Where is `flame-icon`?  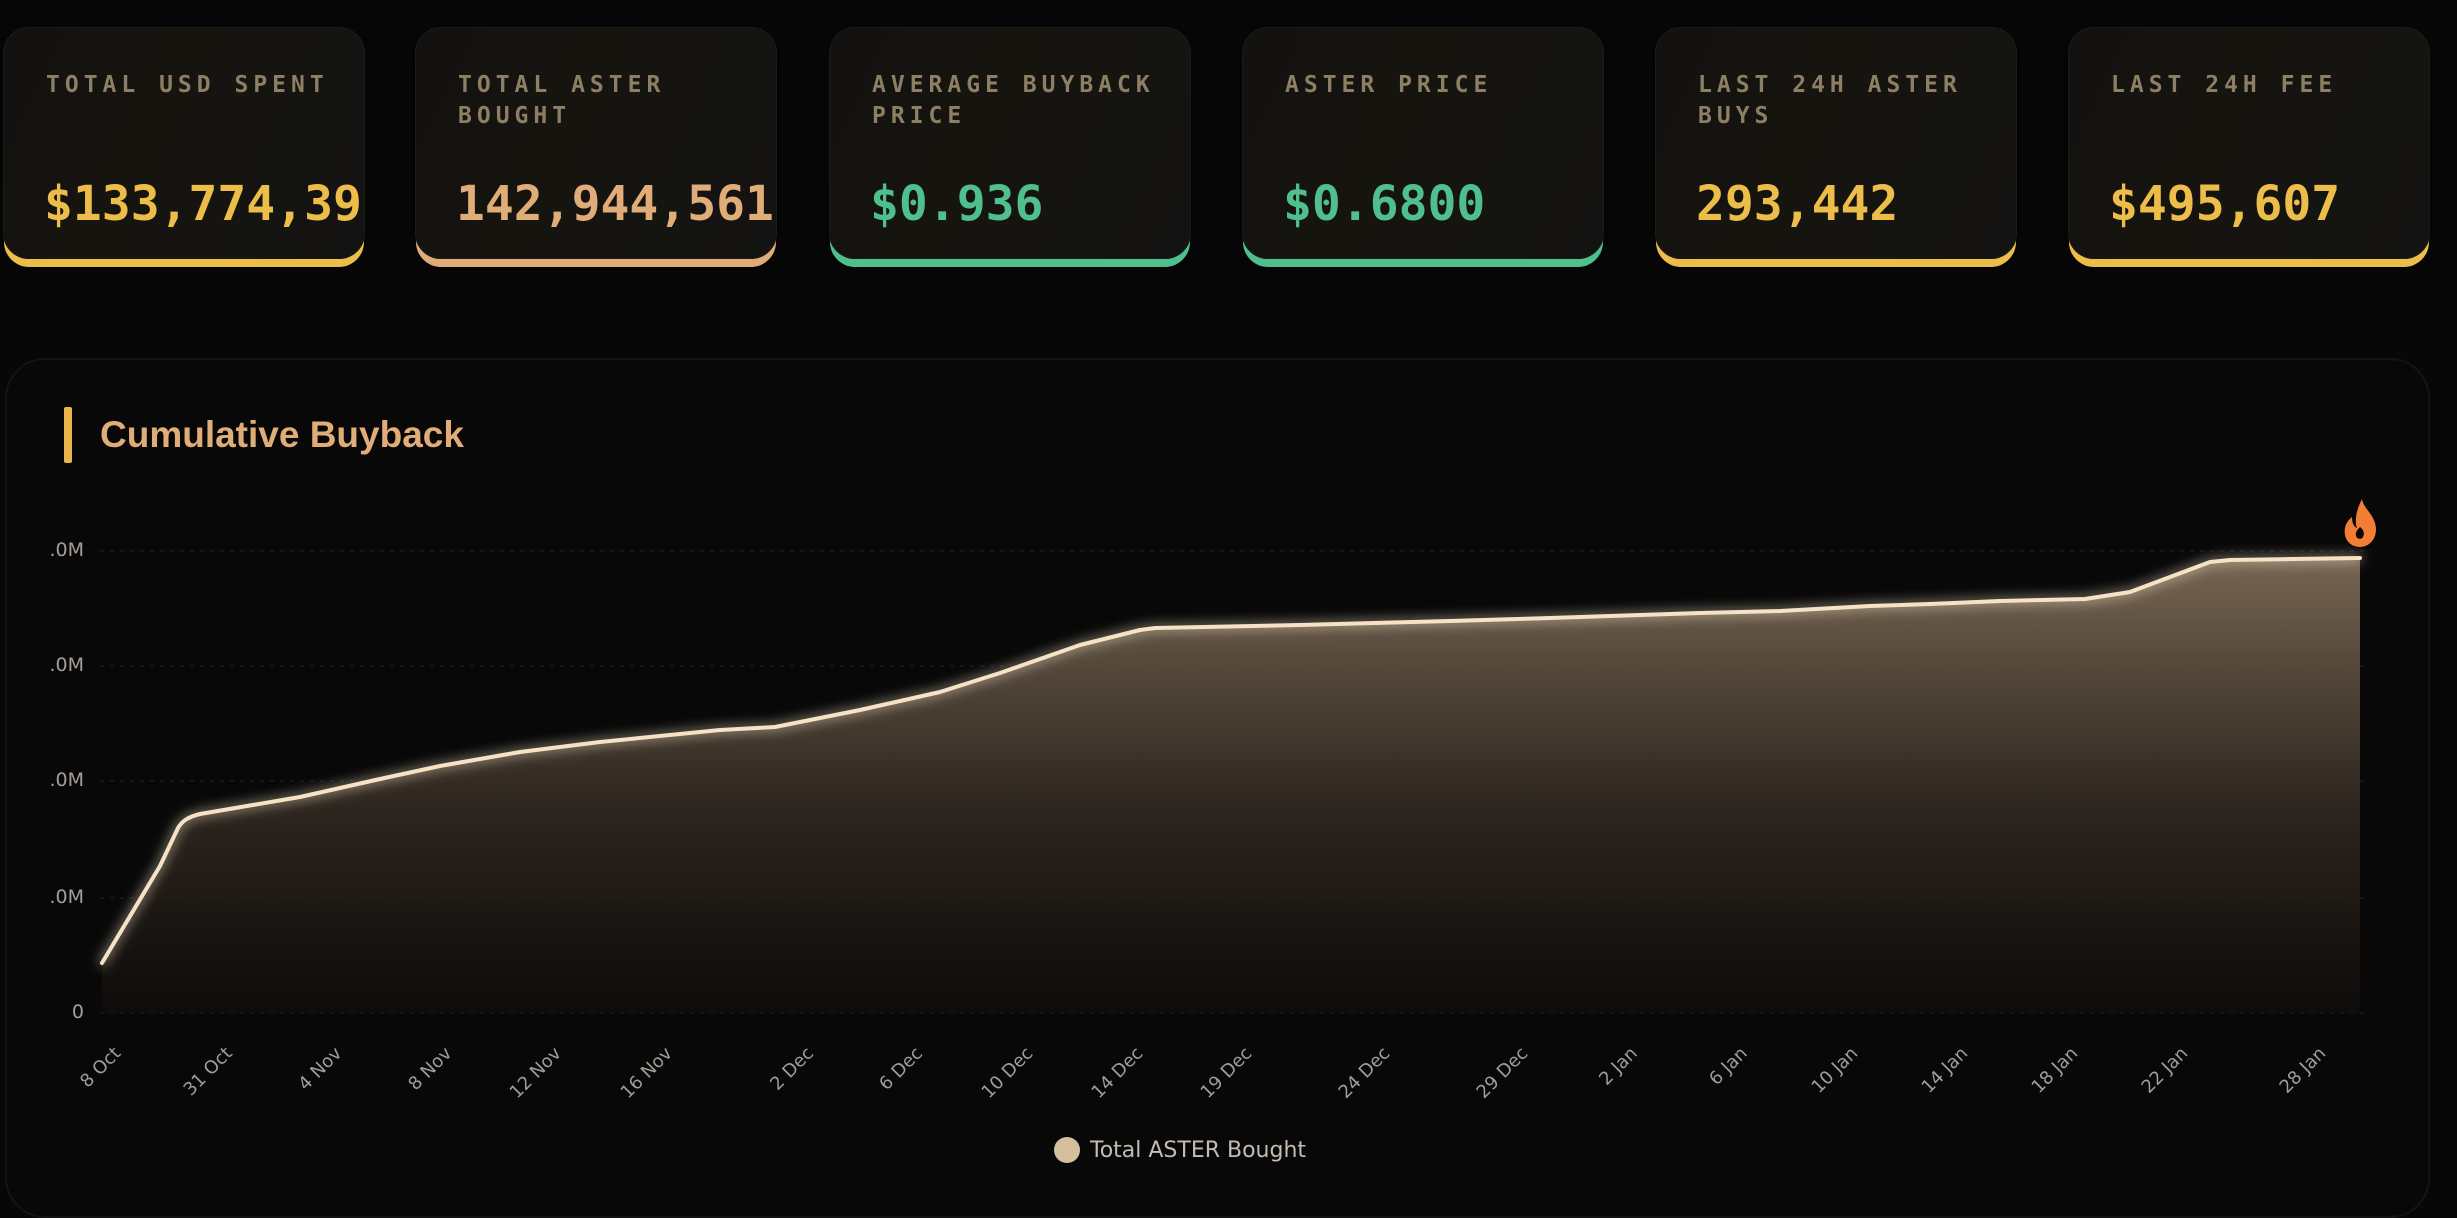
flame-icon is located at coordinates (2360, 523).